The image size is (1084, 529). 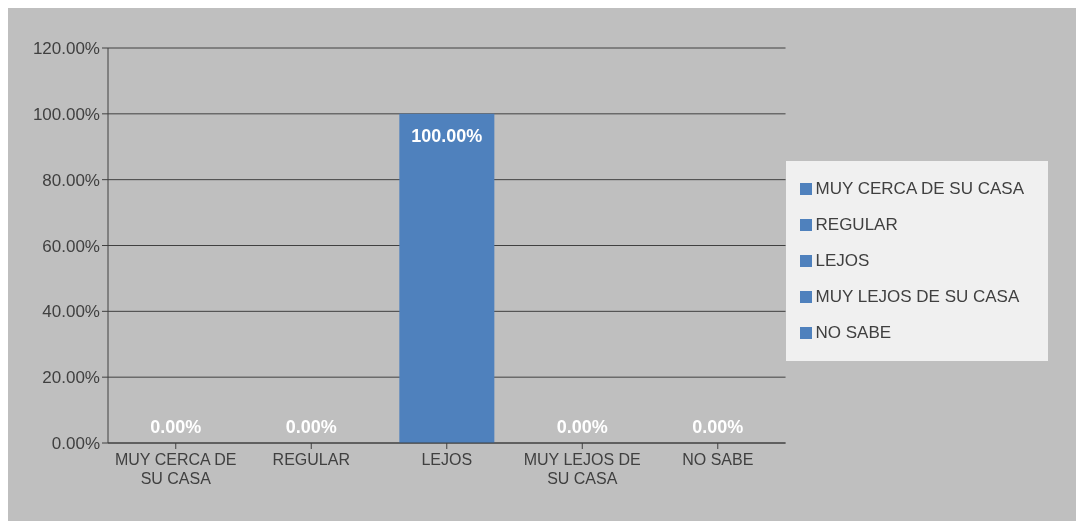 What do you see at coordinates (842, 260) in the screenshot?
I see `legend-label: LEJOS` at bounding box center [842, 260].